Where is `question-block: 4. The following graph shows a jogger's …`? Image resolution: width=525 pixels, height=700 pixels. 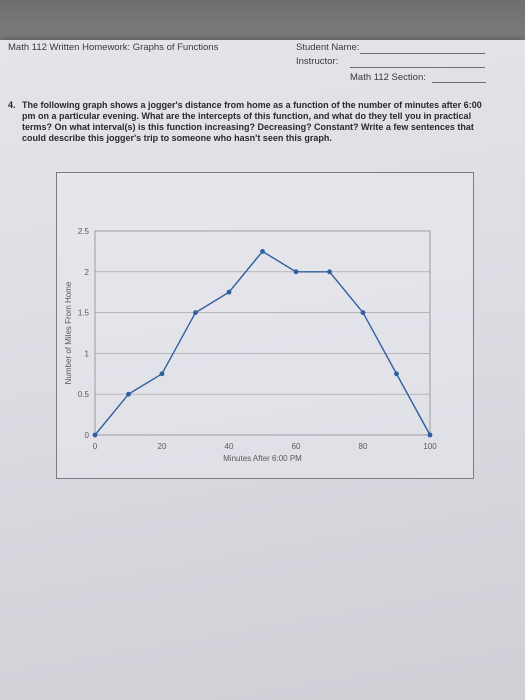
question-block: 4. The following graph shows a jogger's … is located at coordinates (250, 122).